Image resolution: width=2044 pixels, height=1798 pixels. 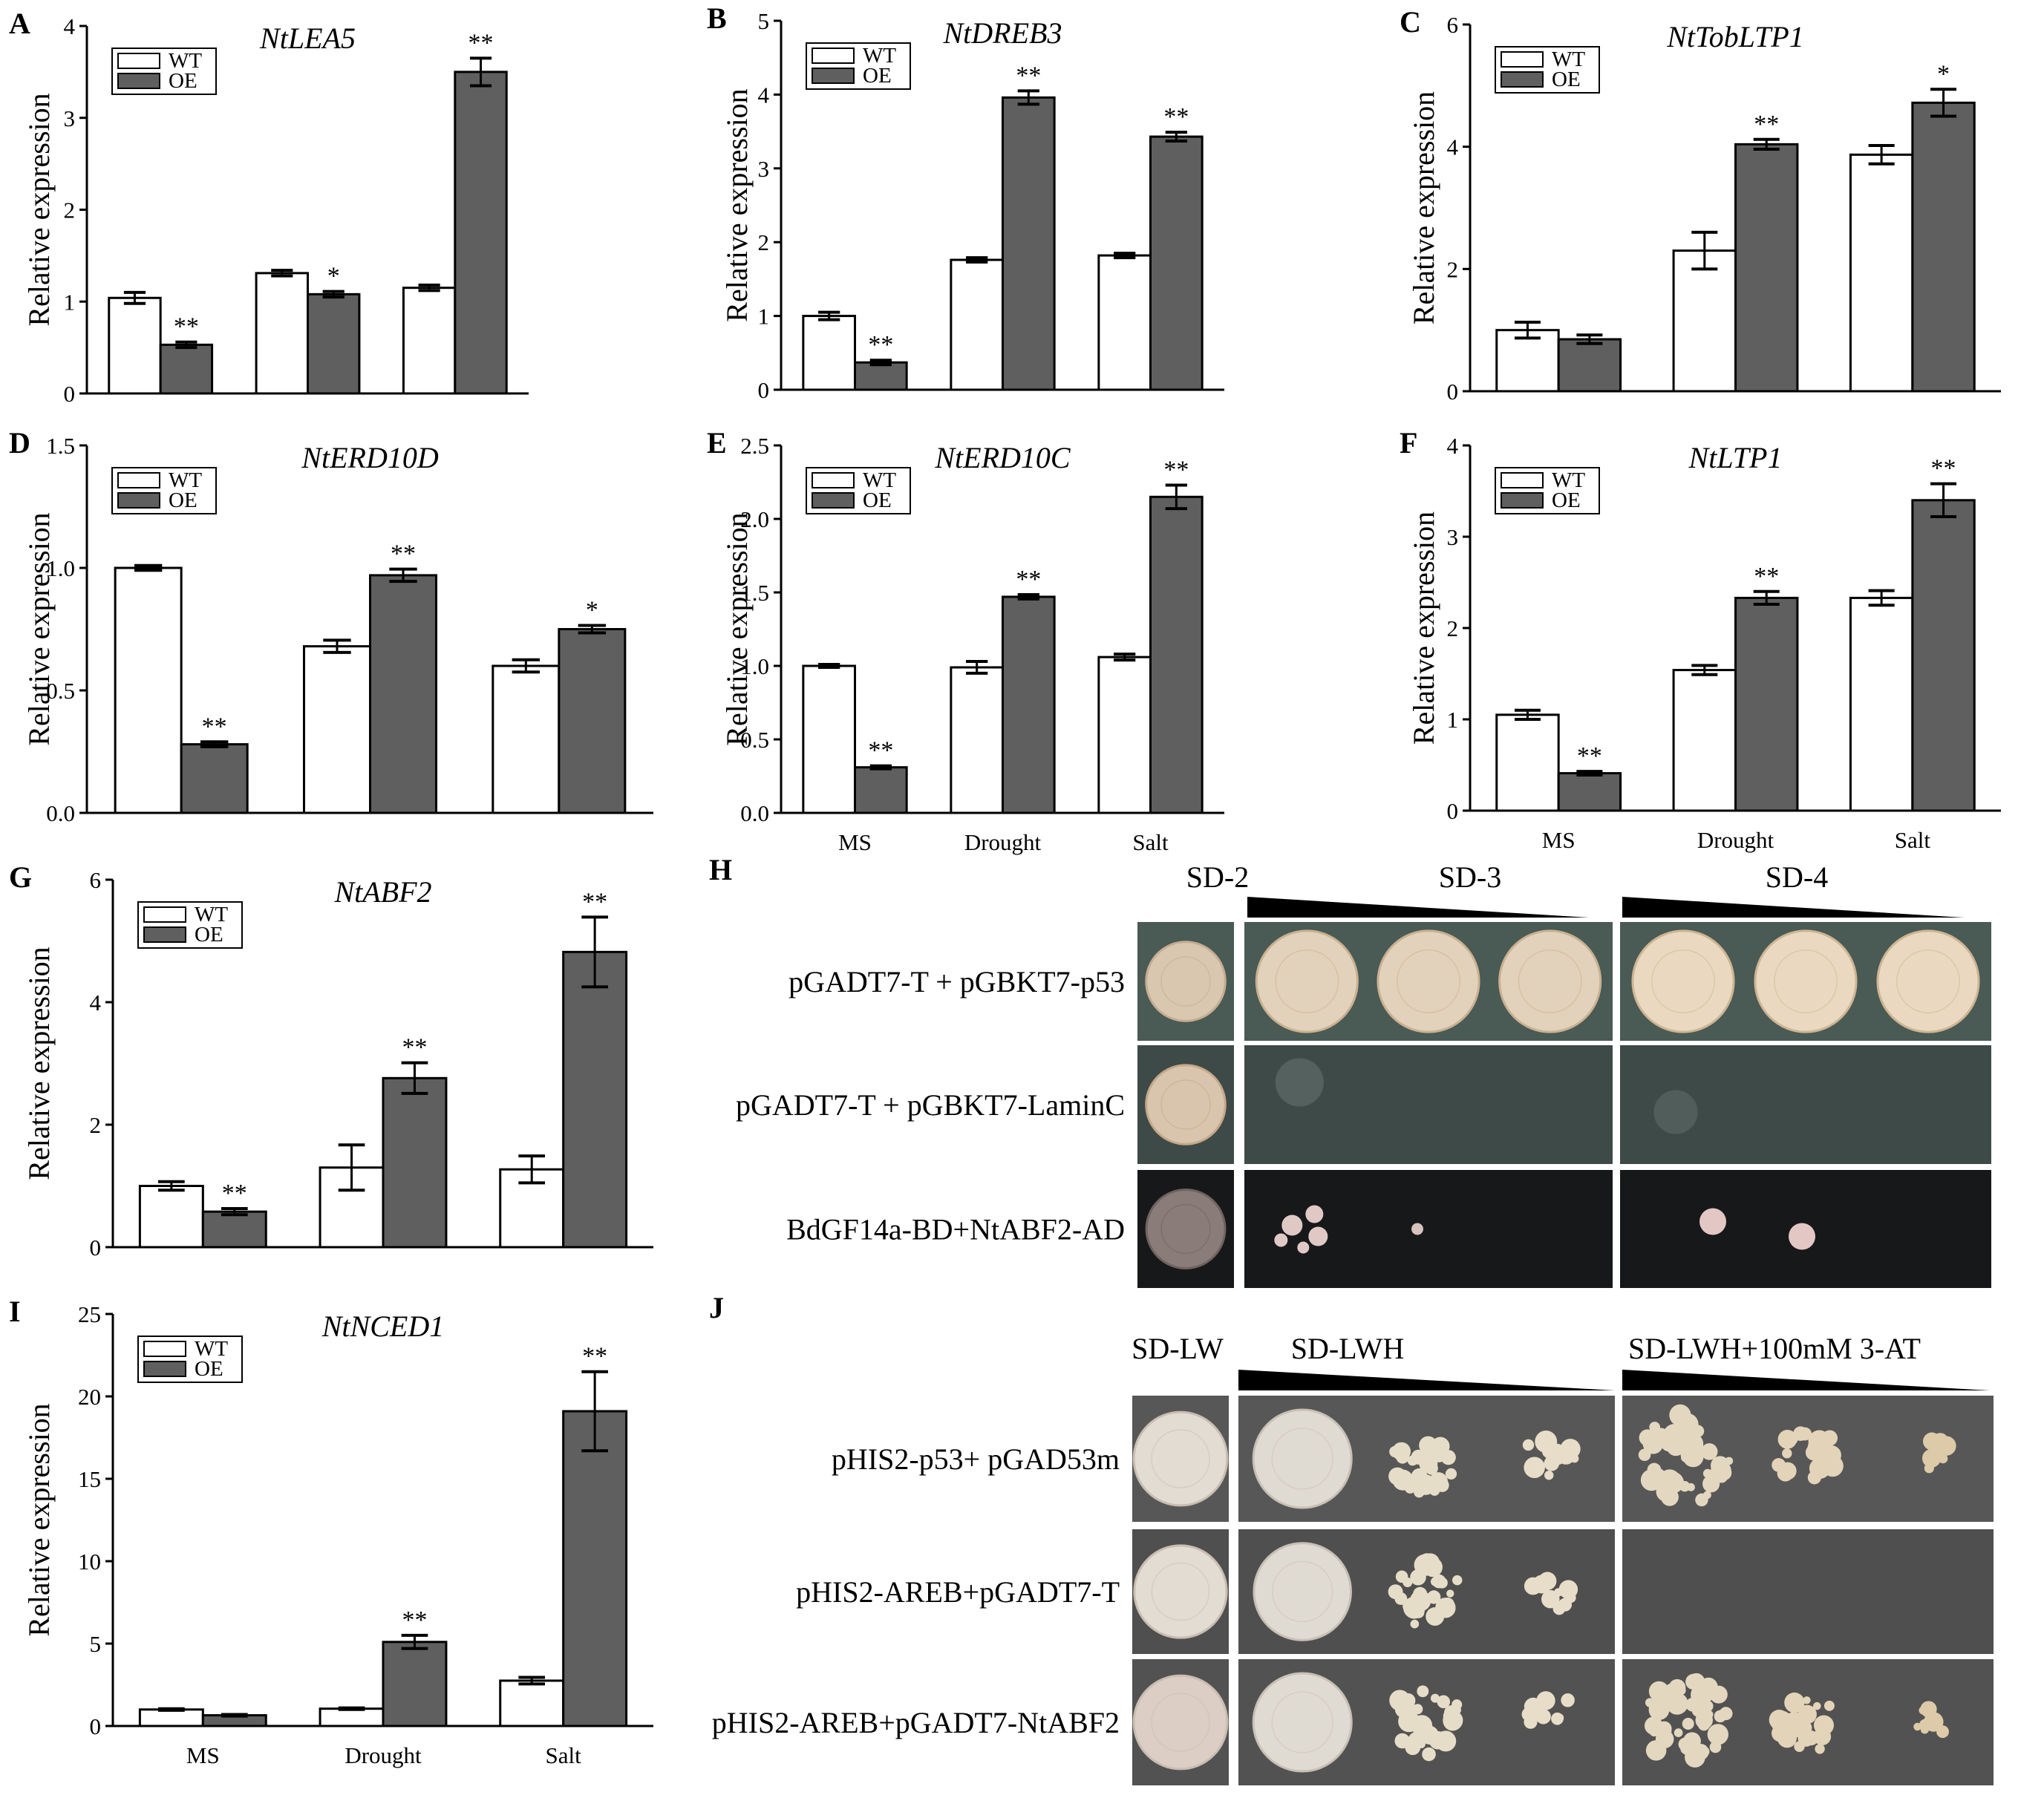 I want to click on y-tick-label: 0, so click(x=96, y=1726).